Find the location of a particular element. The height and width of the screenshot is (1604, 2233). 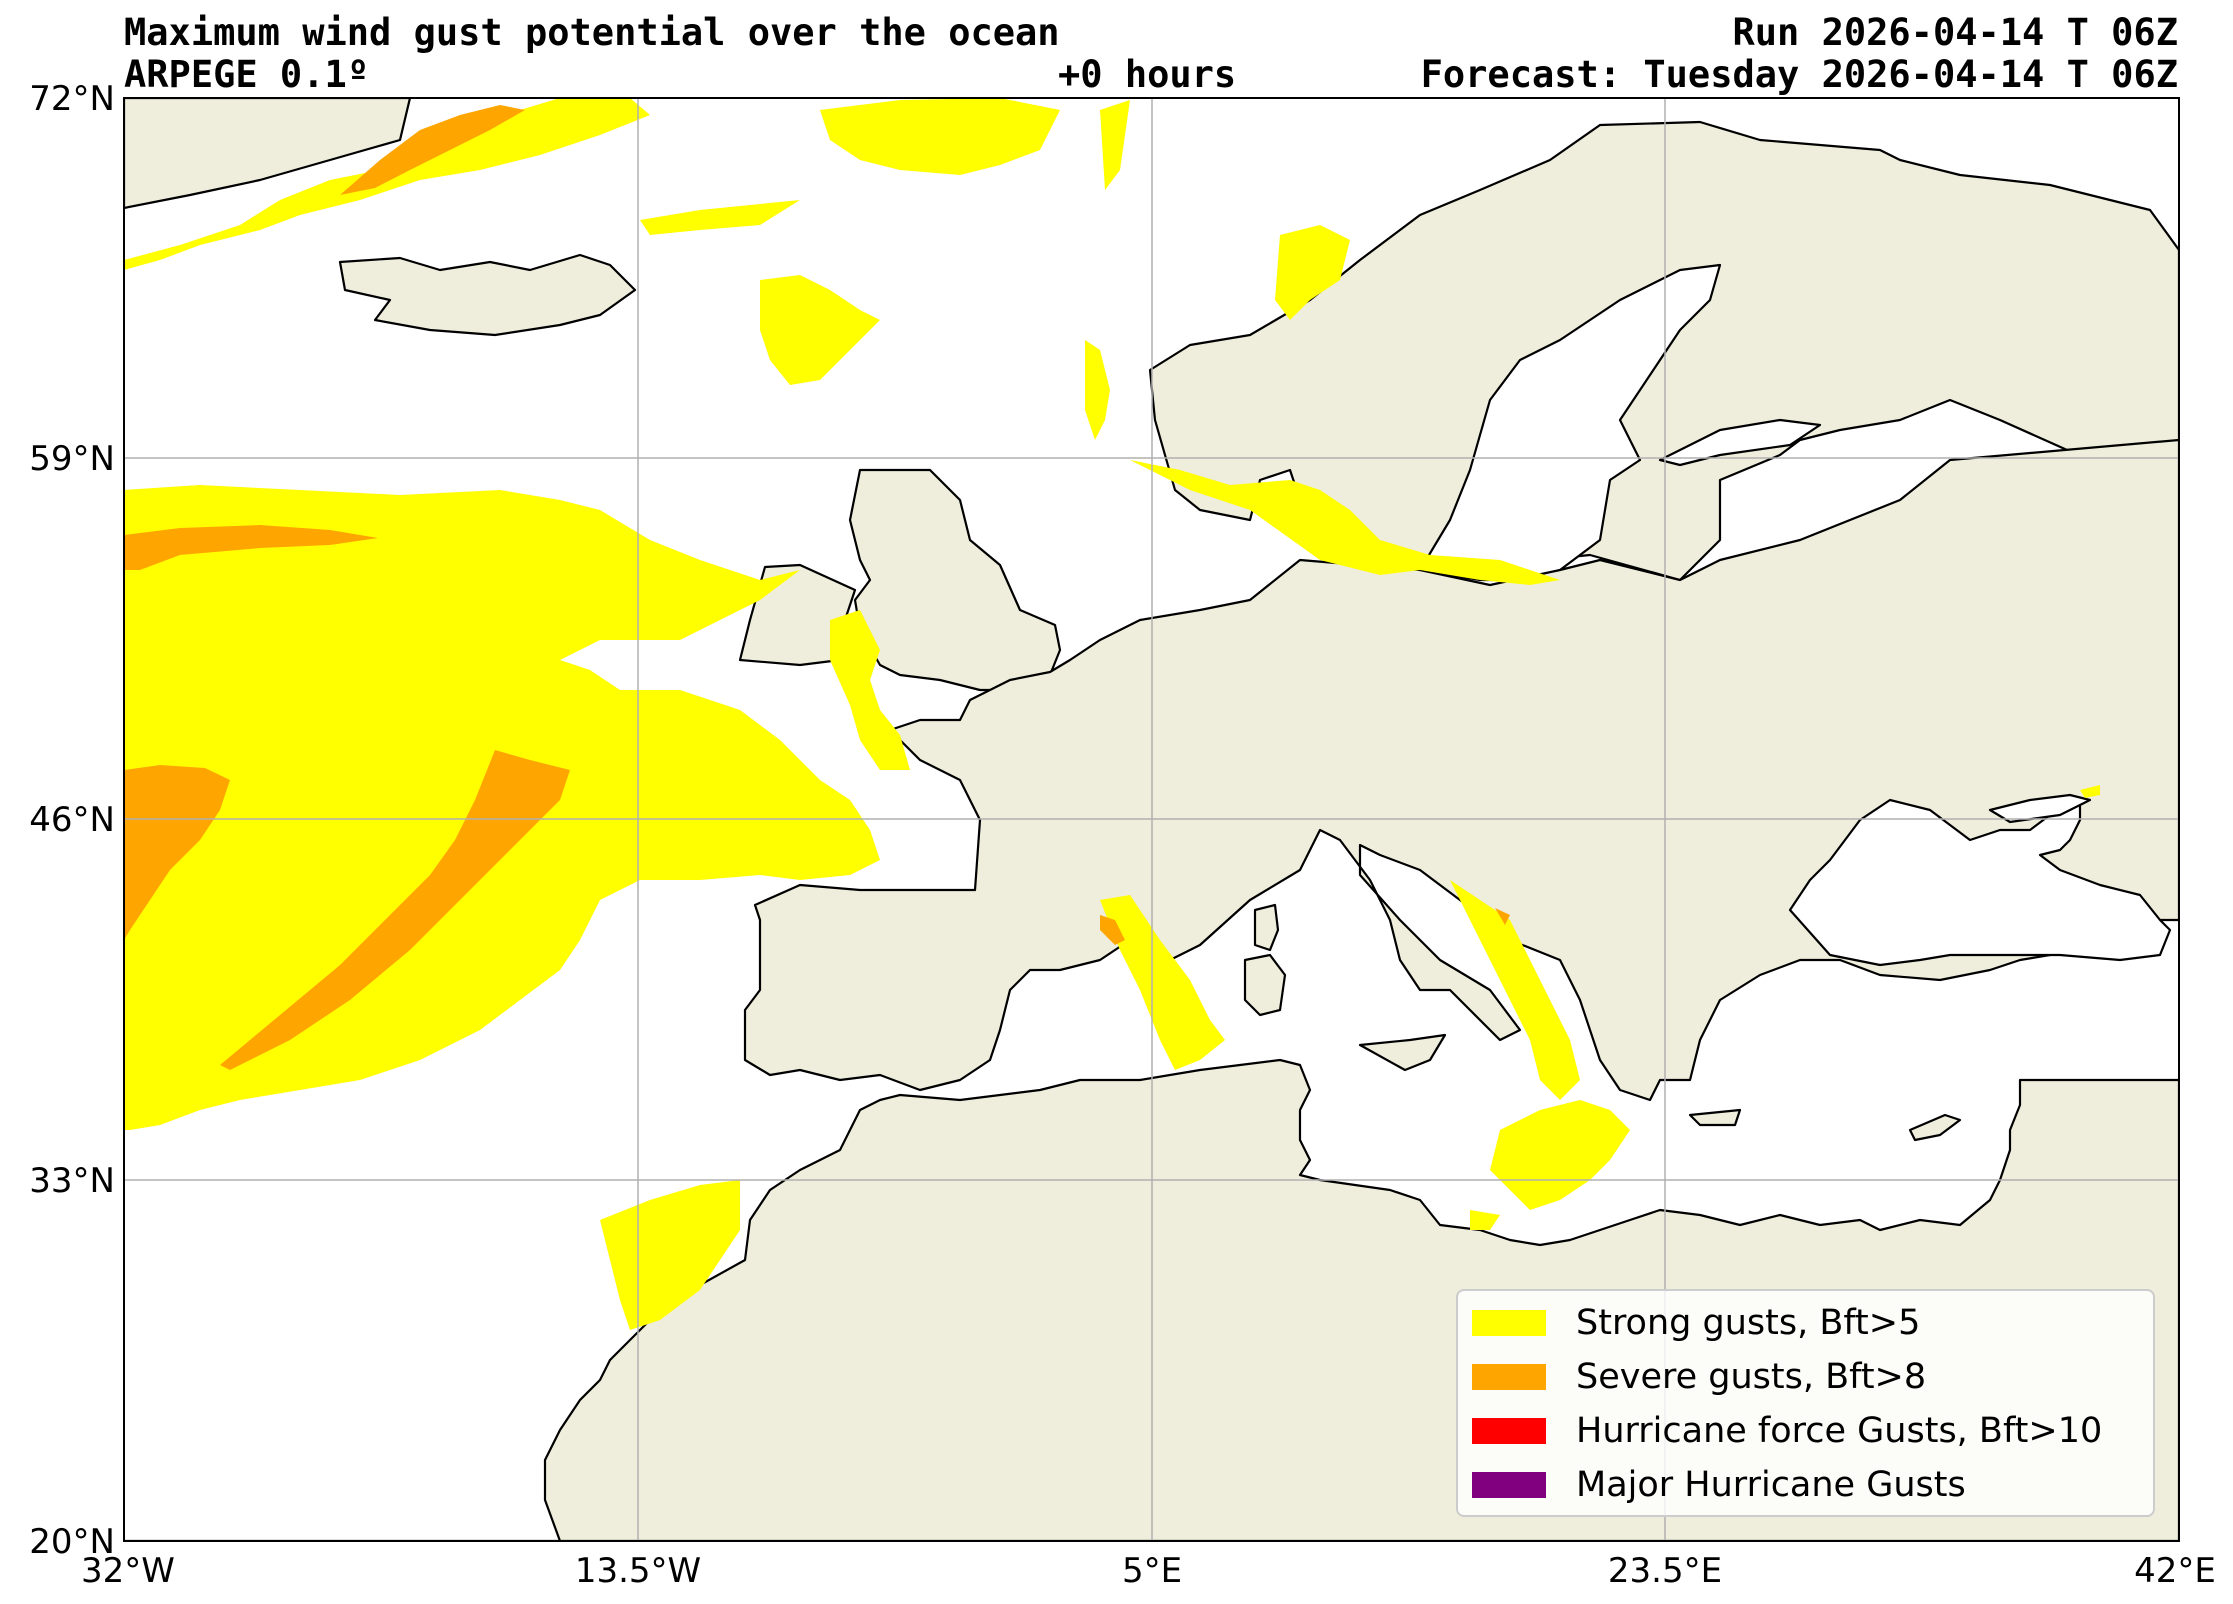

legend-item-hurricane: Hurricane force Gusts, Bft>10 is located at coordinates (1787, 1431).